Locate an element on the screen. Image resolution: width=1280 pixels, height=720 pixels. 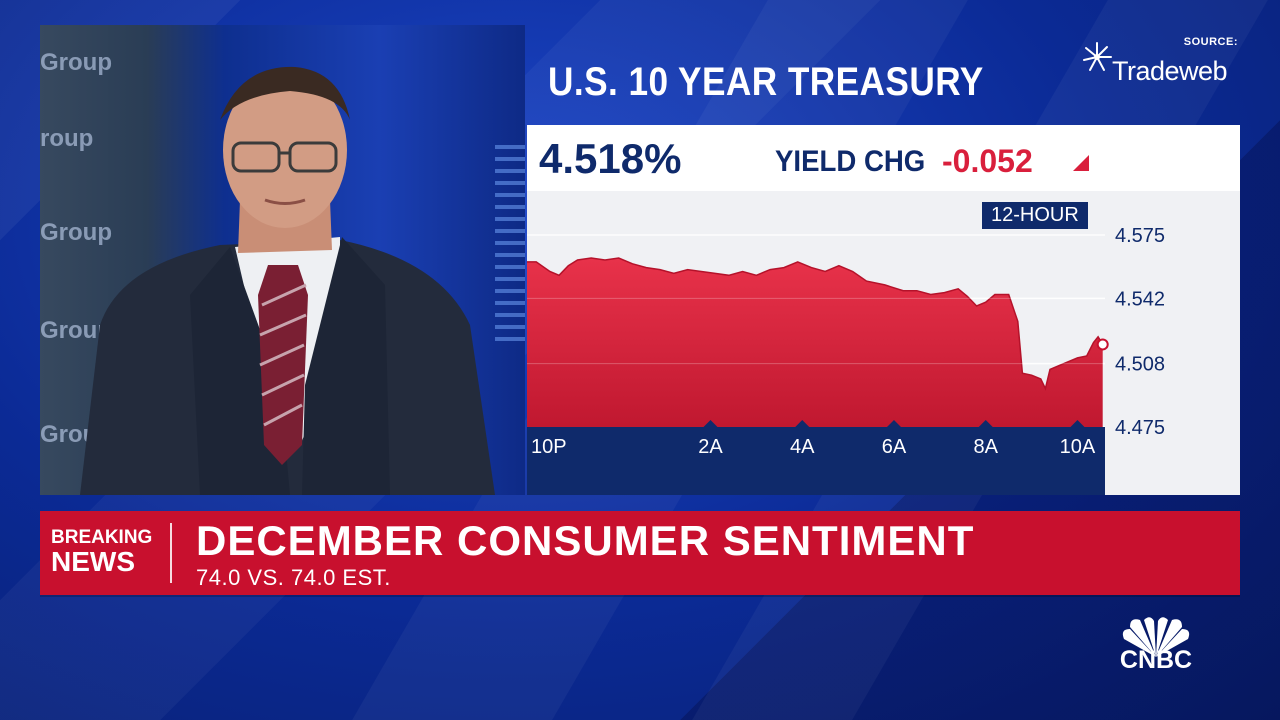
studio-ticker-wall is located at coordinates (510, 245).